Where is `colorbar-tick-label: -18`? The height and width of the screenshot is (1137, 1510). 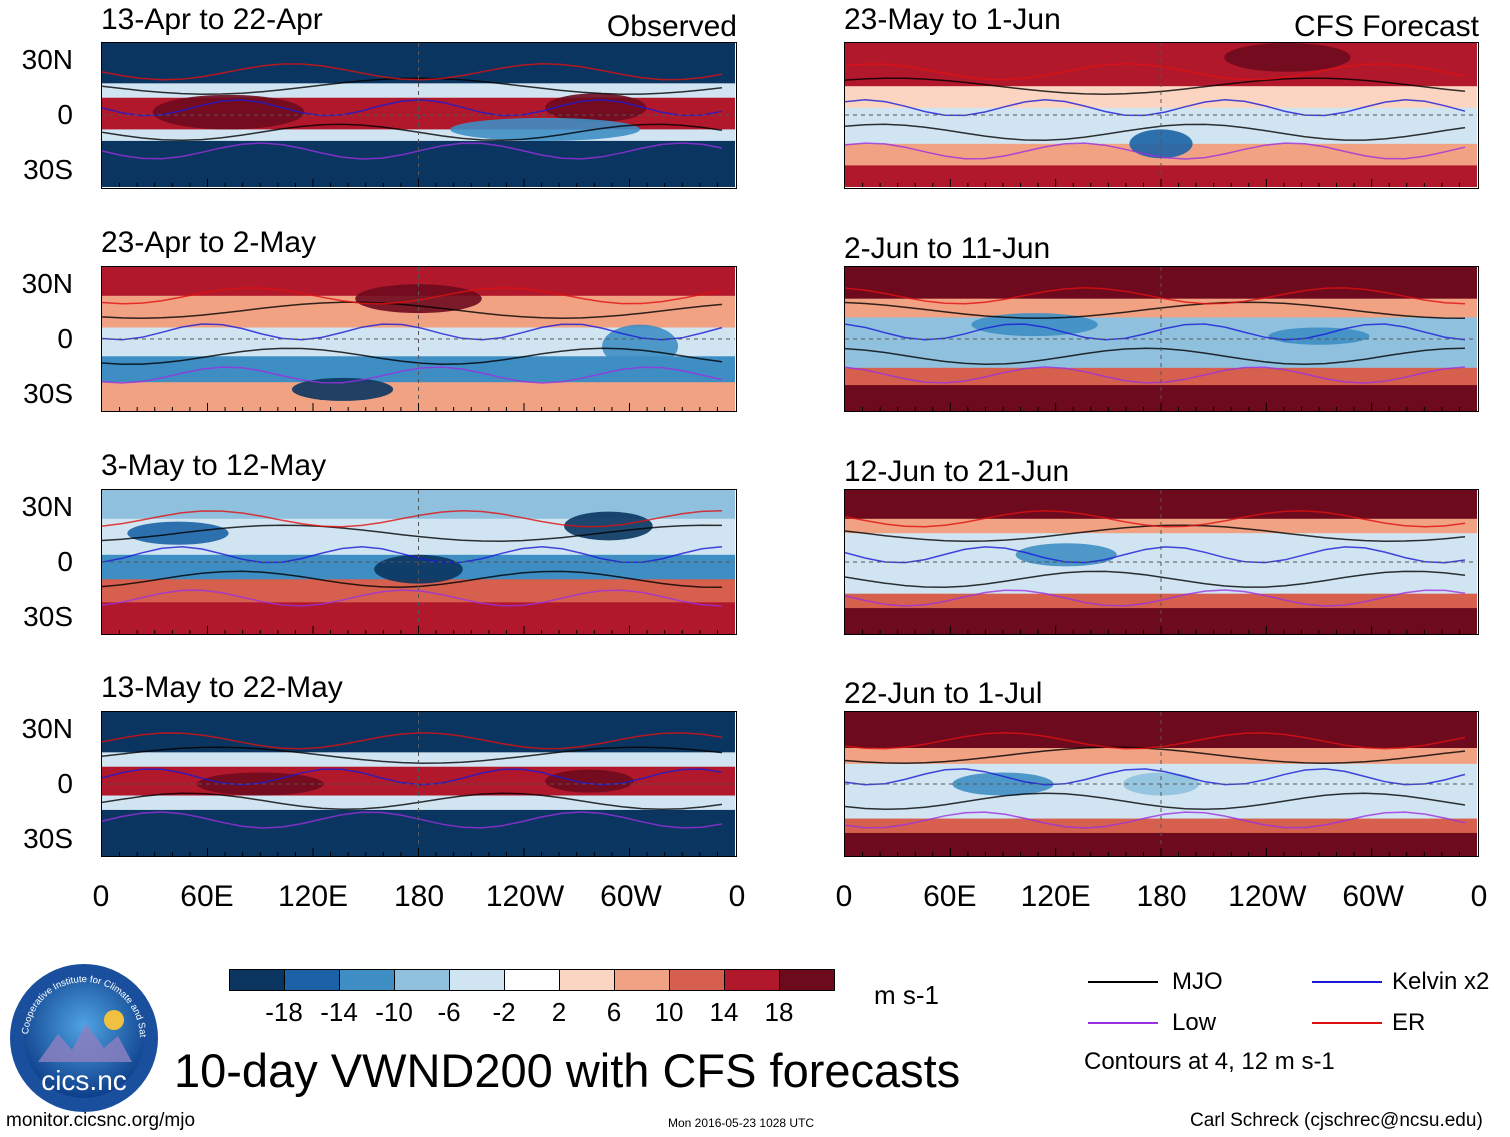
colorbar-tick-label: -18 is located at coordinates (284, 1012).